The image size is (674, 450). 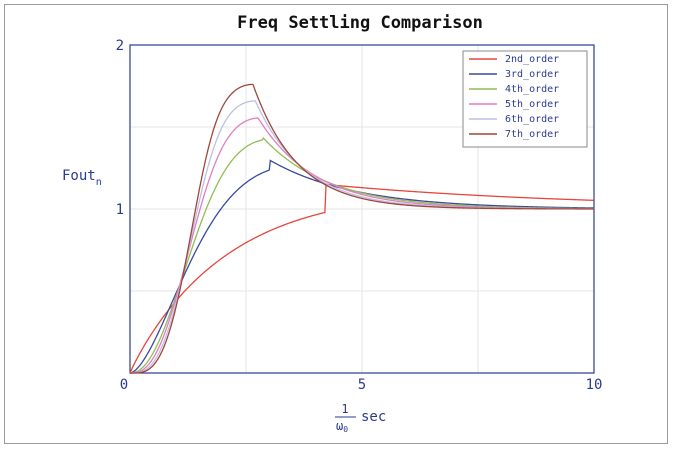 What do you see at coordinates (342, 426) in the screenshot?
I see `x-label-denominator: ω0` at bounding box center [342, 426].